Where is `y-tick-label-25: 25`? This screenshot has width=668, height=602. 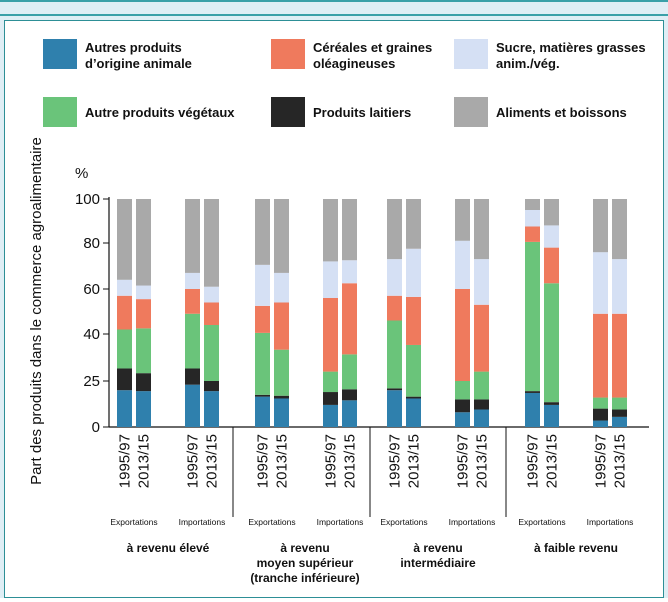
y-tick-label-25: 25 is located at coordinates (91, 381).